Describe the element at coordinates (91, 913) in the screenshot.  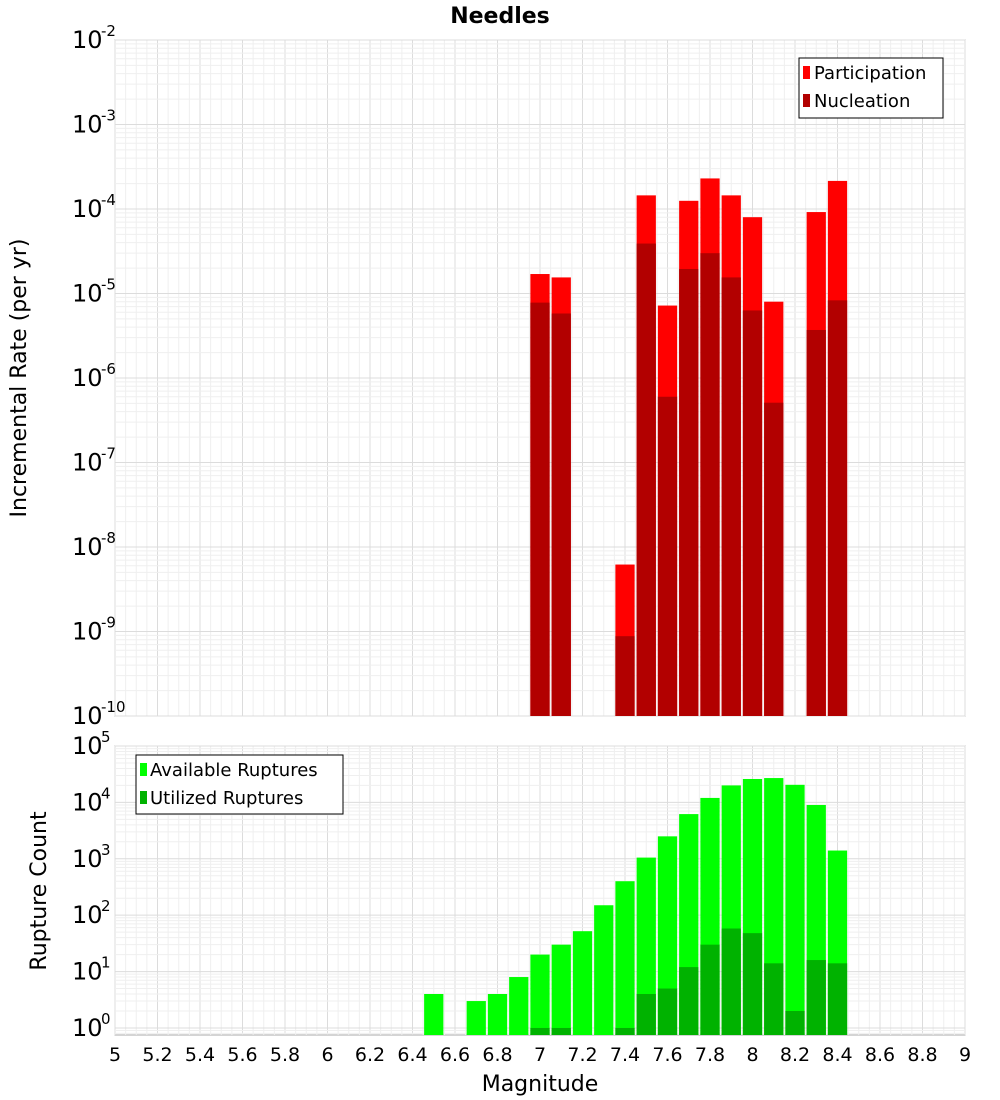
I see `count-y-tick-label: 10²` at that location.